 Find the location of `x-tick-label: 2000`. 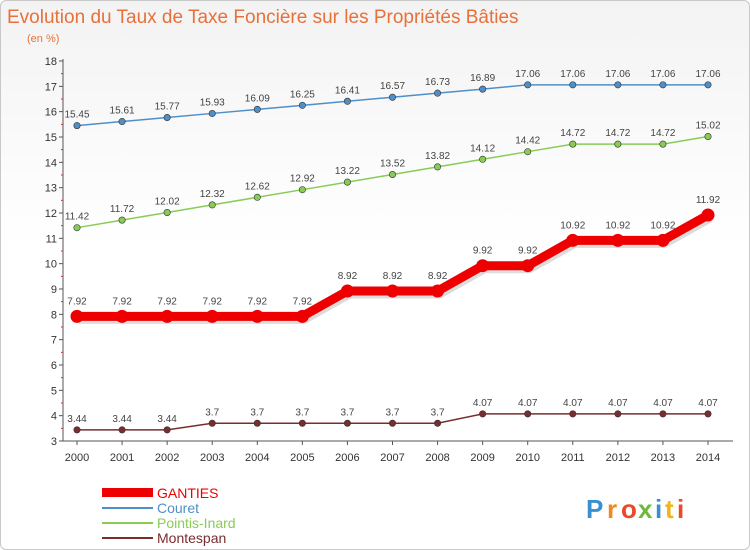

x-tick-label: 2000 is located at coordinates (77, 458).